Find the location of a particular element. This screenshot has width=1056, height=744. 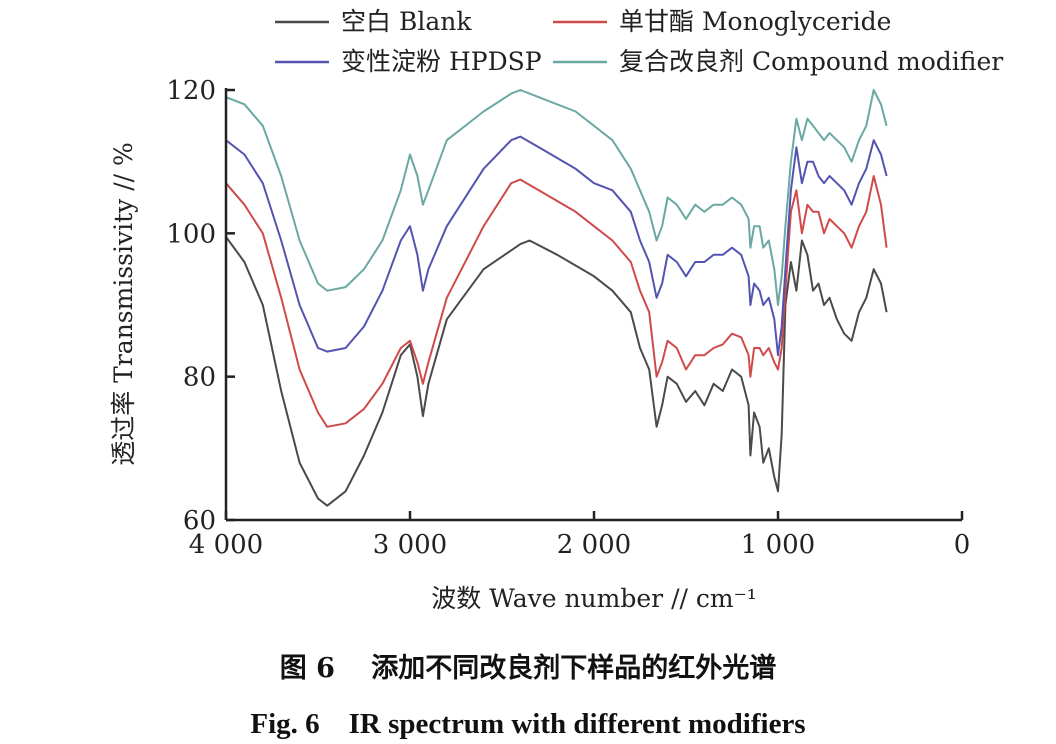

x-axis-title: 波数 Wave number // cm⁻¹ is located at coordinates (594, 598).